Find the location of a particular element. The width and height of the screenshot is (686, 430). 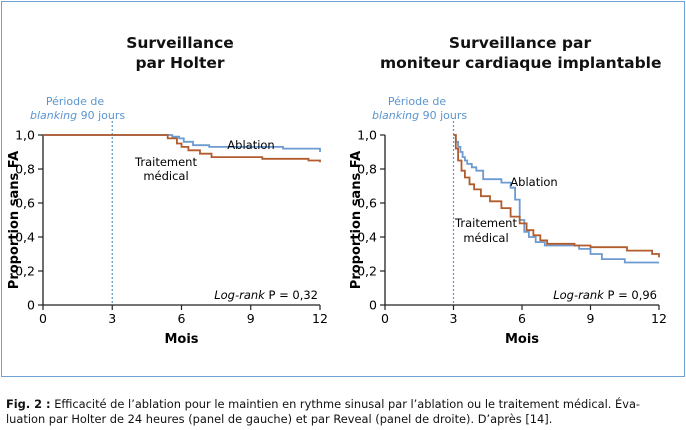

panel-title-line: Surveillance is located at coordinates (180, 43).